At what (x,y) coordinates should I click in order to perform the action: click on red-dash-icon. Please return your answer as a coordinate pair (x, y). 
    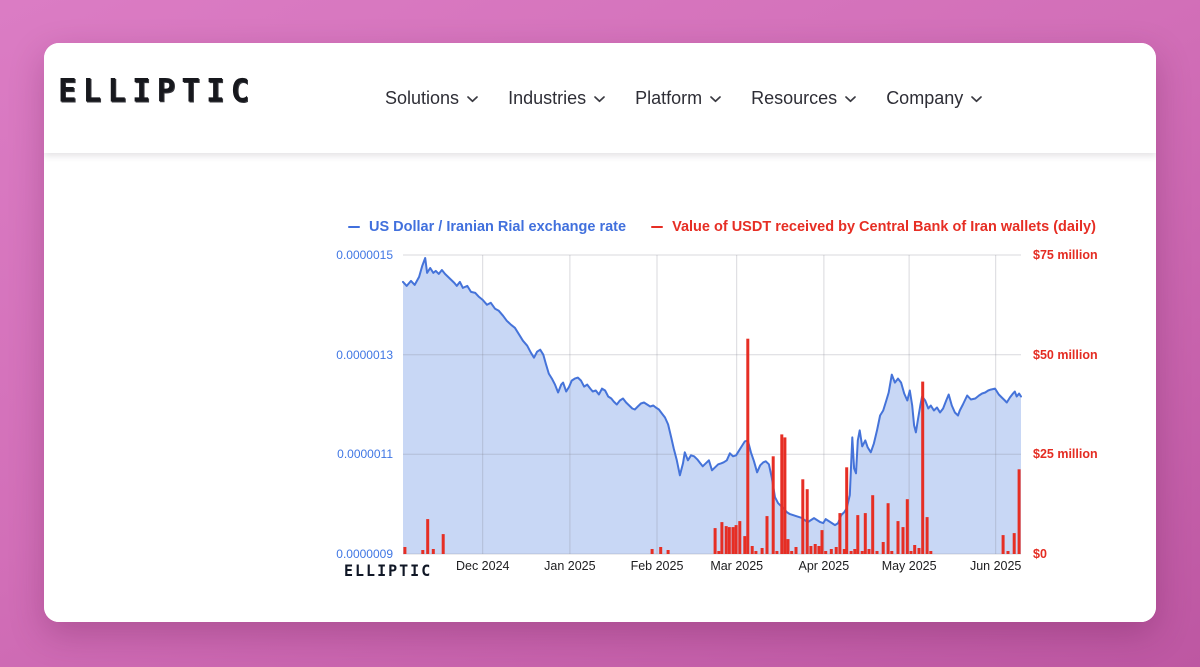
    Looking at the image, I should click on (657, 227).